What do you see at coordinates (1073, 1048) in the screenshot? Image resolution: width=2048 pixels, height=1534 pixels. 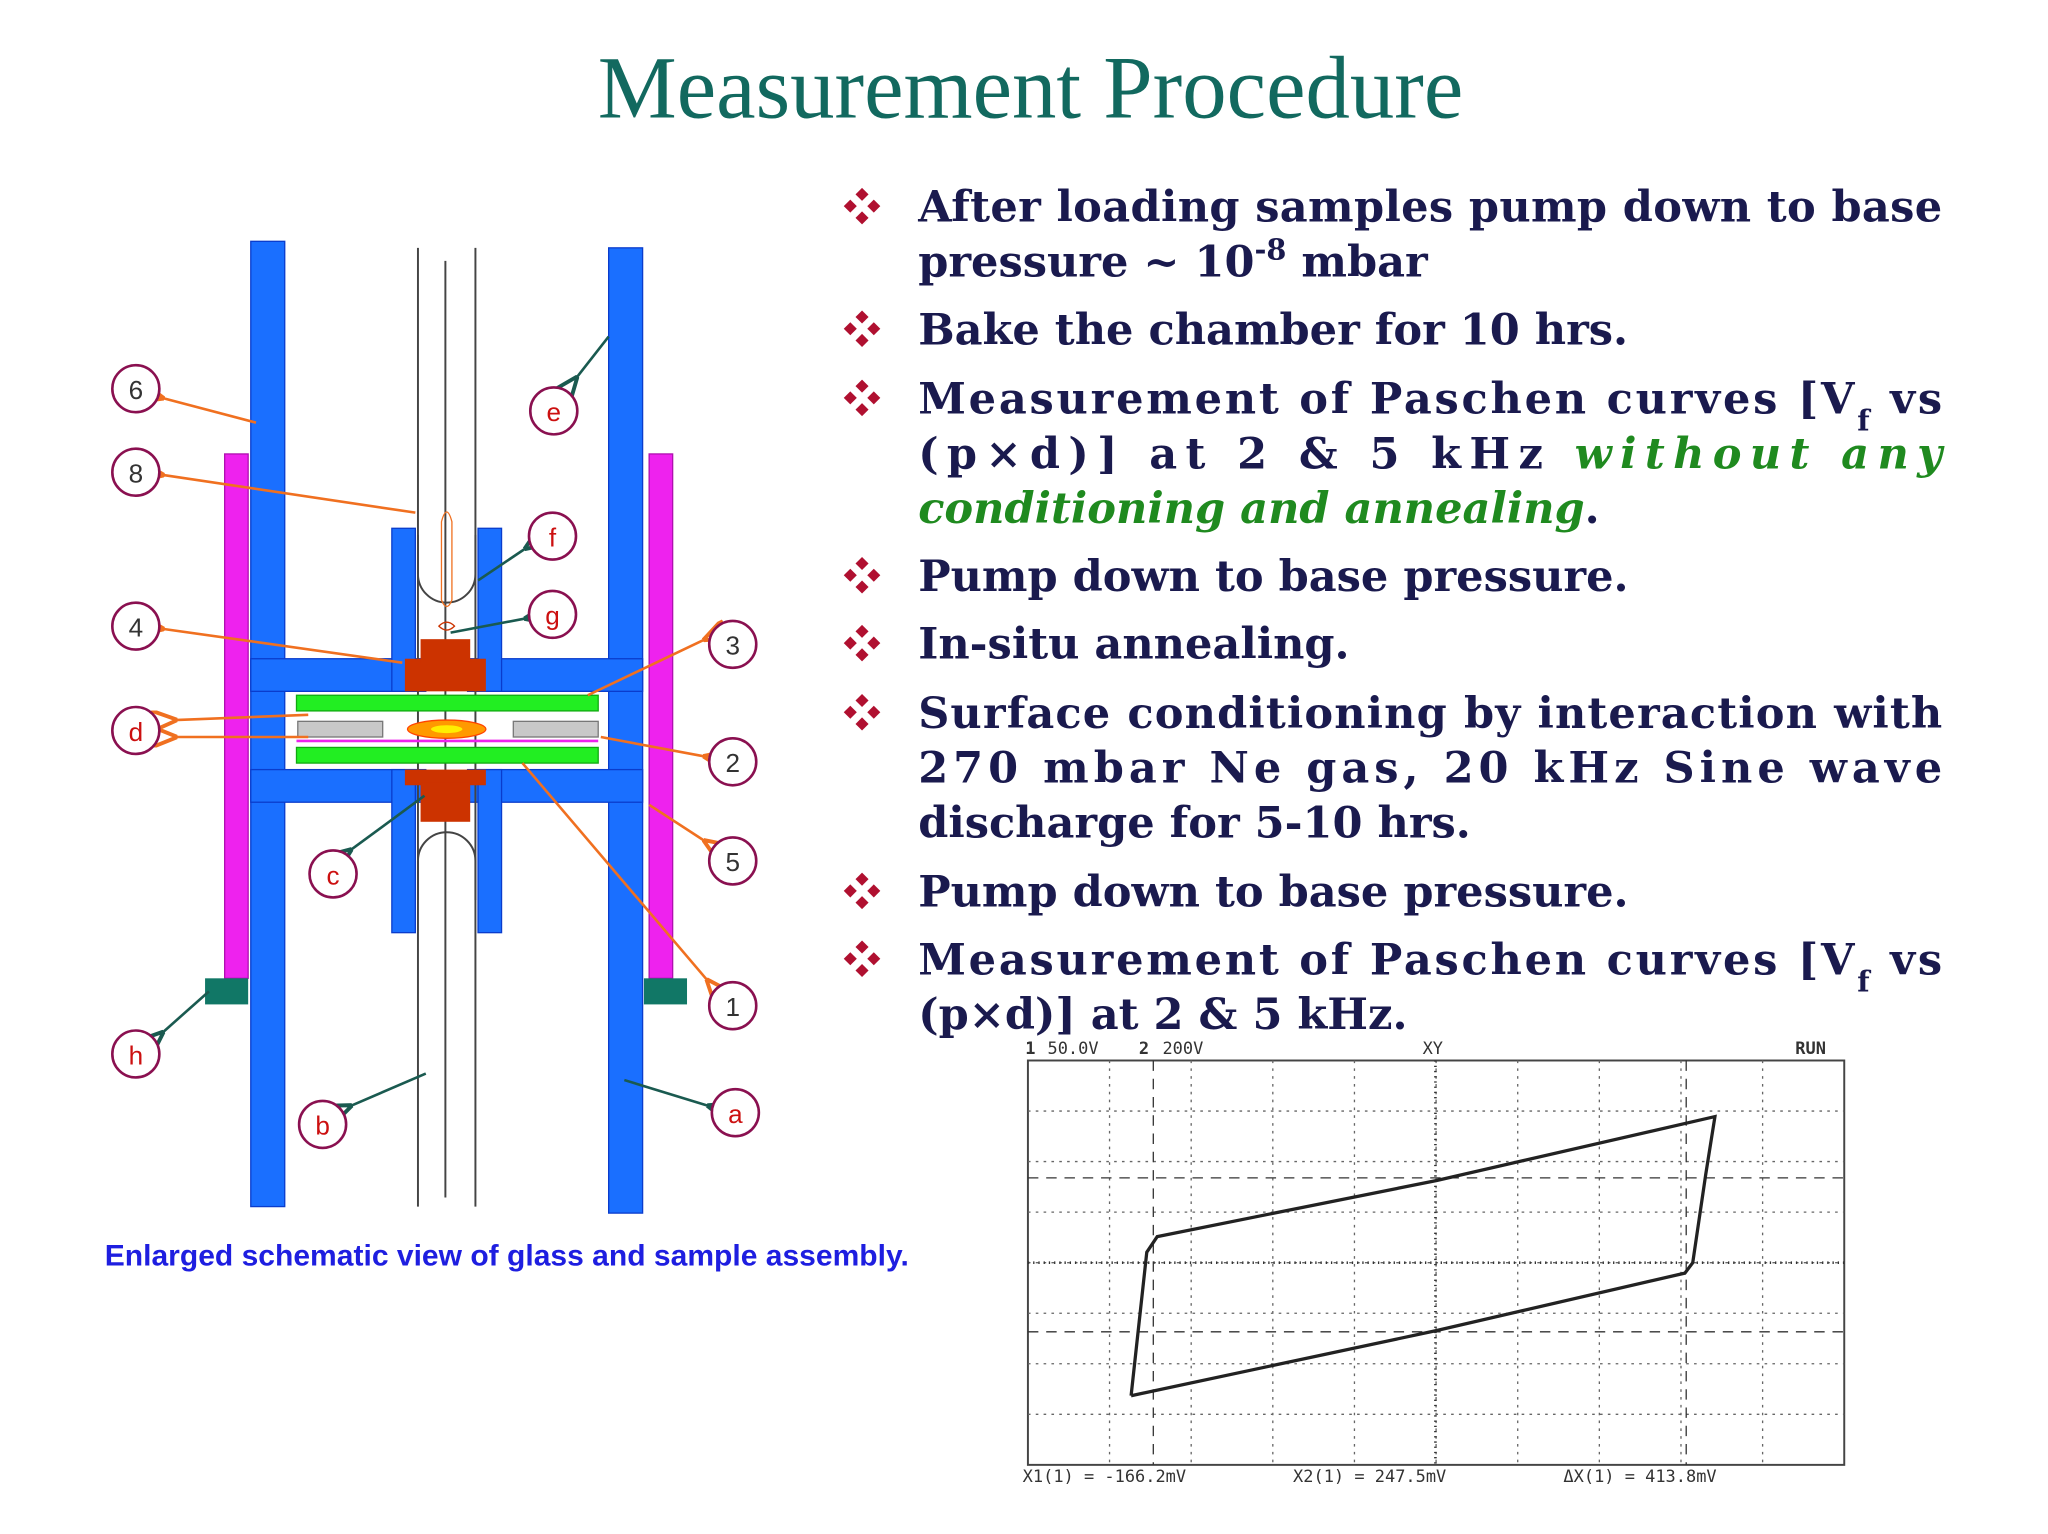 I see `text: 50.0V` at bounding box center [1073, 1048].